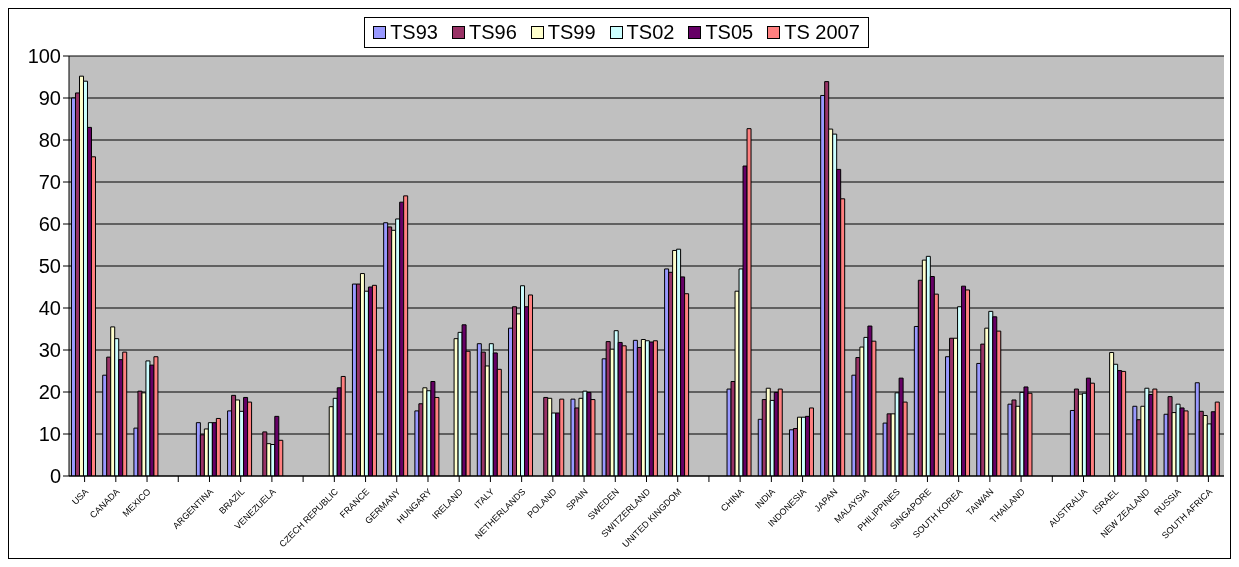  Describe the element at coordinates (44, 56) in the screenshot. I see `y-tick-label: 100` at that location.